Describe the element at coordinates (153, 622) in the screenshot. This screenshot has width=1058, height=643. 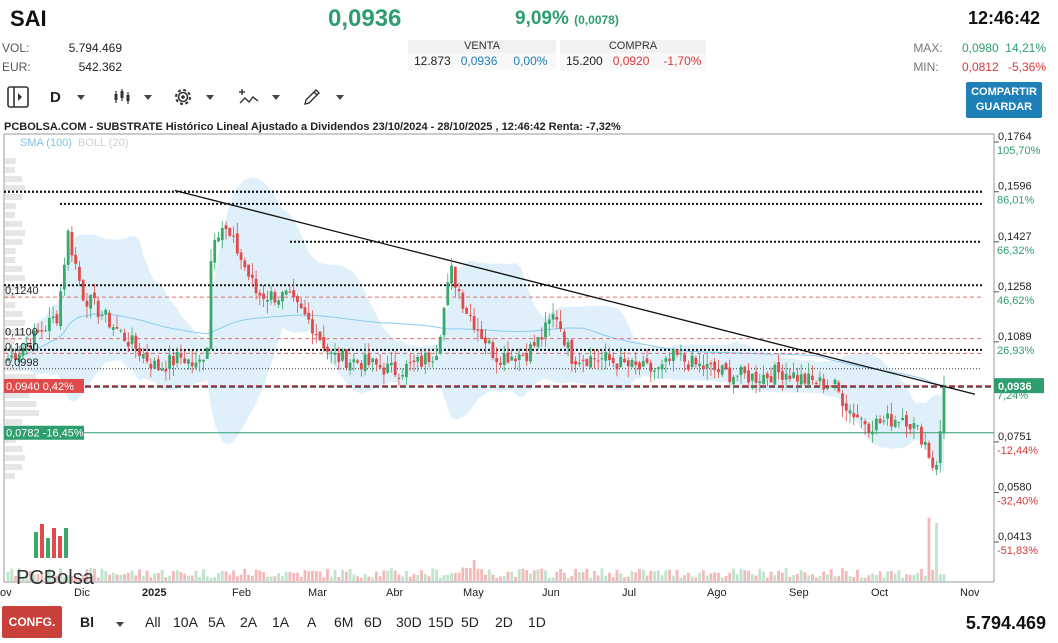
I see `range-all: All` at that location.